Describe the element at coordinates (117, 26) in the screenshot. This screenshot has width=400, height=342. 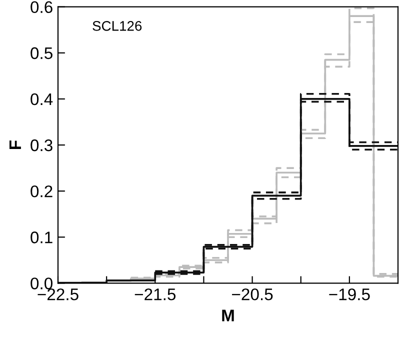
I see `annotation: SCL126` at that location.